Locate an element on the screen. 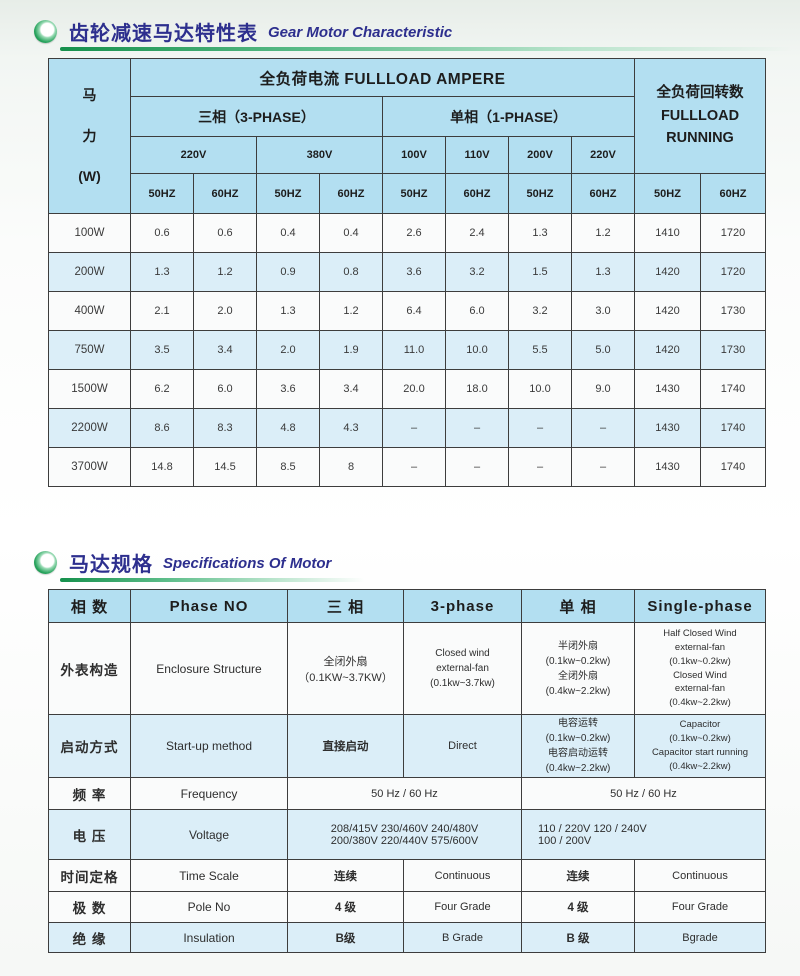 The width and height of the screenshot is (800, 976). value-cell: 6.4 is located at coordinates (414, 311).